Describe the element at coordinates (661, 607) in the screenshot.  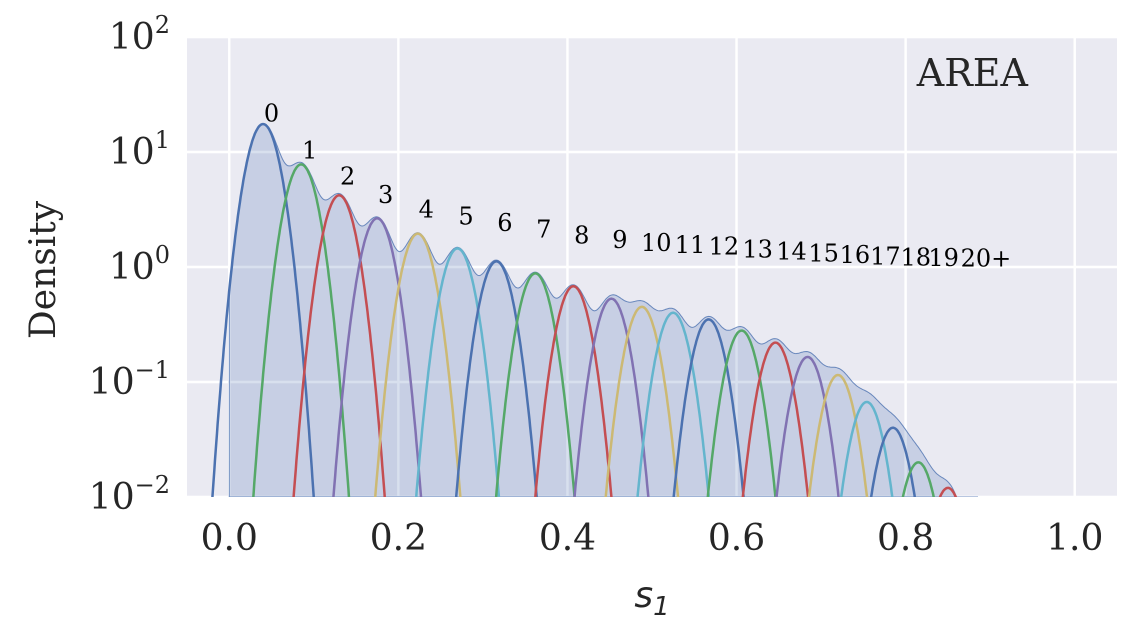
I see `x-axis-title-sub: 1` at that location.